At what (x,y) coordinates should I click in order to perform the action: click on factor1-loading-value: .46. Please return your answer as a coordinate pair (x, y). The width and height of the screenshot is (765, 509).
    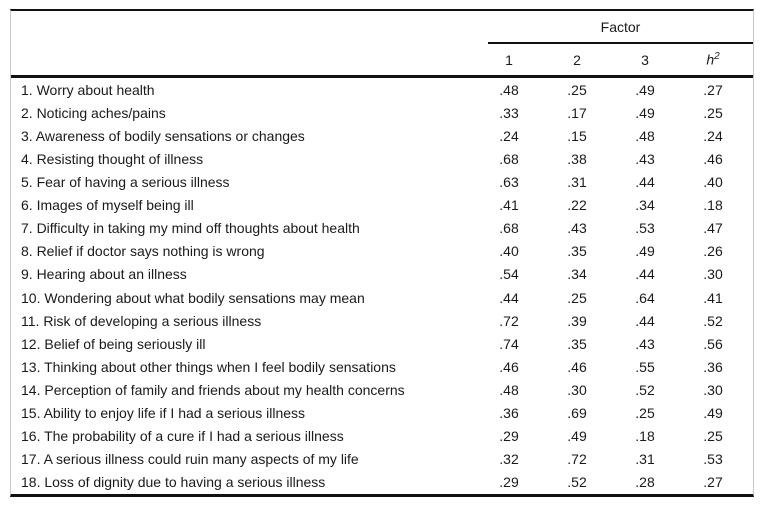
    Looking at the image, I should click on (509, 366).